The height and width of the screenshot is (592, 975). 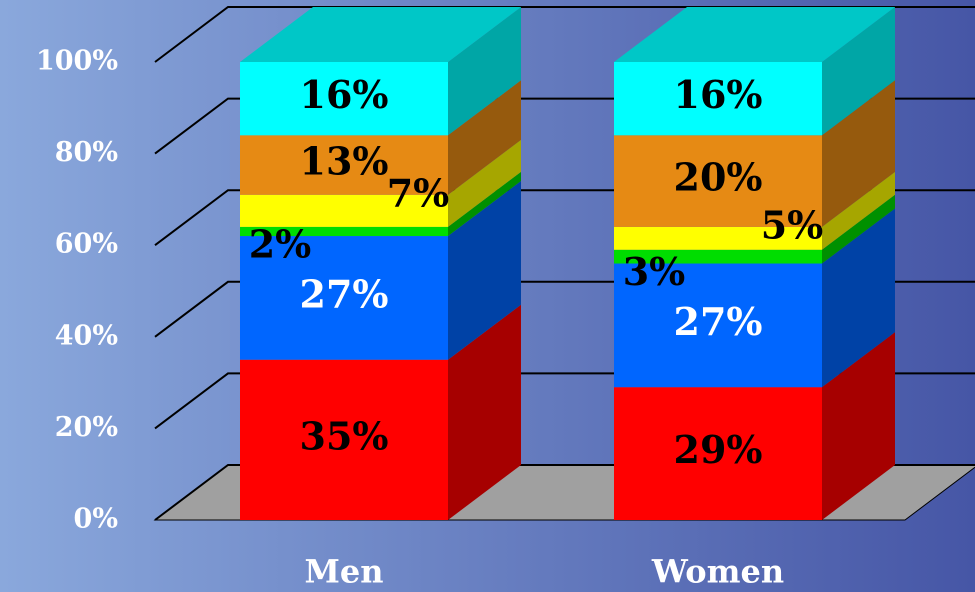 I want to click on y-tick-label: 20%, so click(x=86, y=427).